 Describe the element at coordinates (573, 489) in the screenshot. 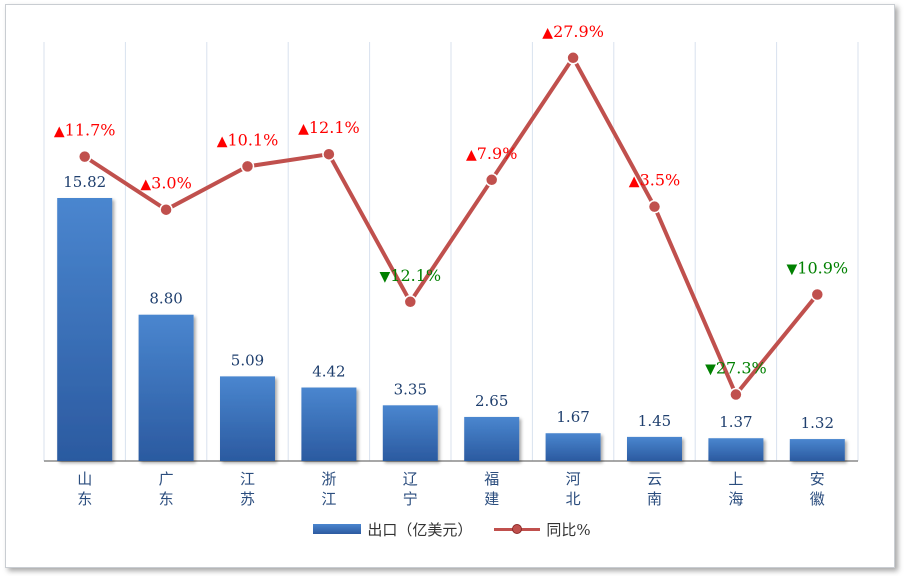

I see `x-tick-label-6: 河北` at that location.